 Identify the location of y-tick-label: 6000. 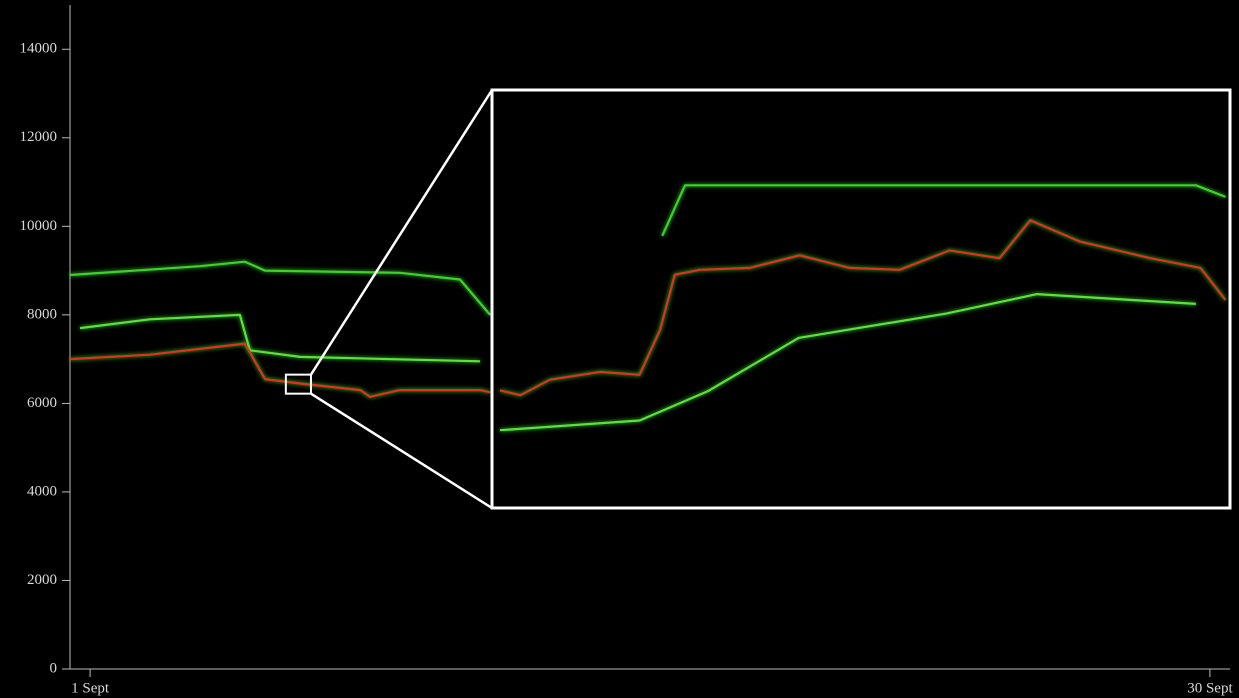
(42, 403).